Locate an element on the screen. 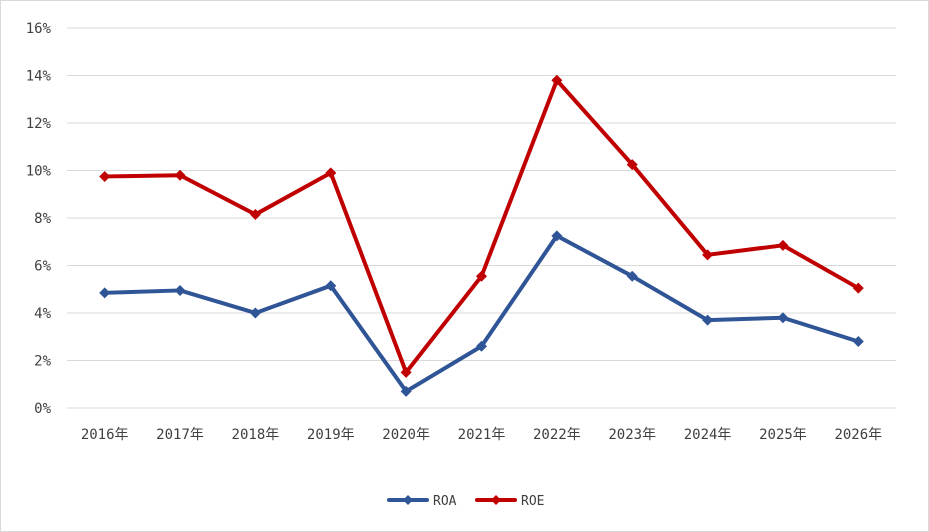 The width and height of the screenshot is (929, 532). y-tick-label: 4% is located at coordinates (42, 314).